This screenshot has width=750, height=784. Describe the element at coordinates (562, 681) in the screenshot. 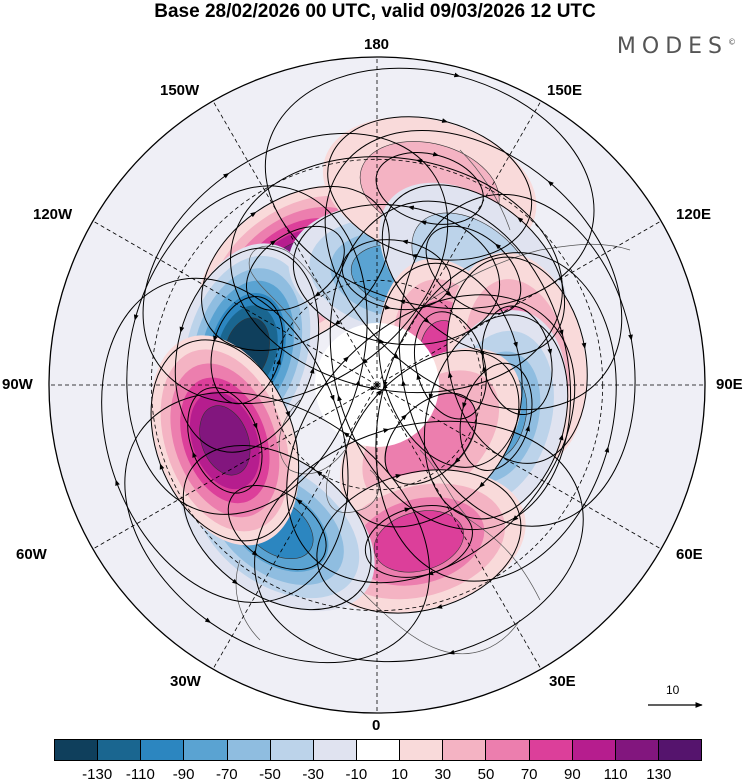

I see `lon-label-30e: 30E` at that location.